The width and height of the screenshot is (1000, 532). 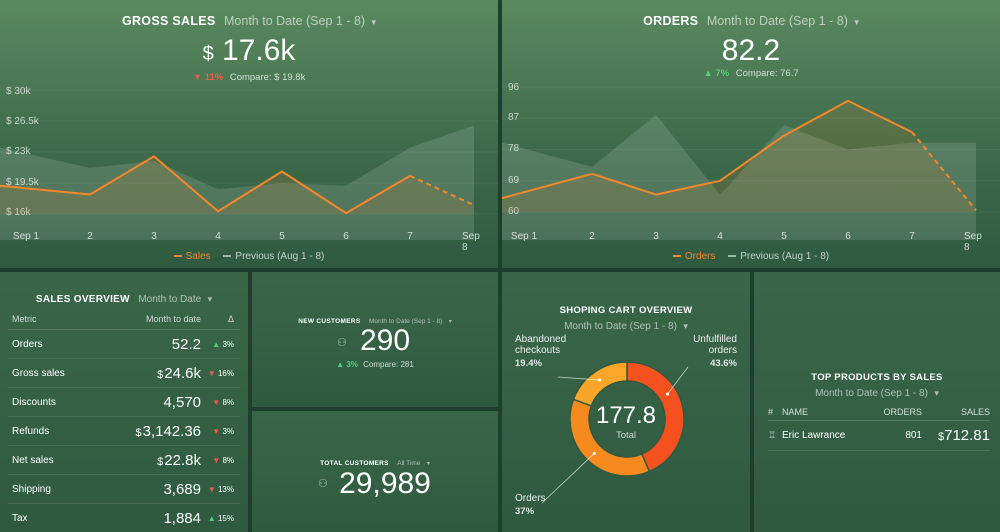 What do you see at coordinates (249, 50) in the screenshot?
I see `gross-sales-value: $ 17.6k` at bounding box center [249, 50].